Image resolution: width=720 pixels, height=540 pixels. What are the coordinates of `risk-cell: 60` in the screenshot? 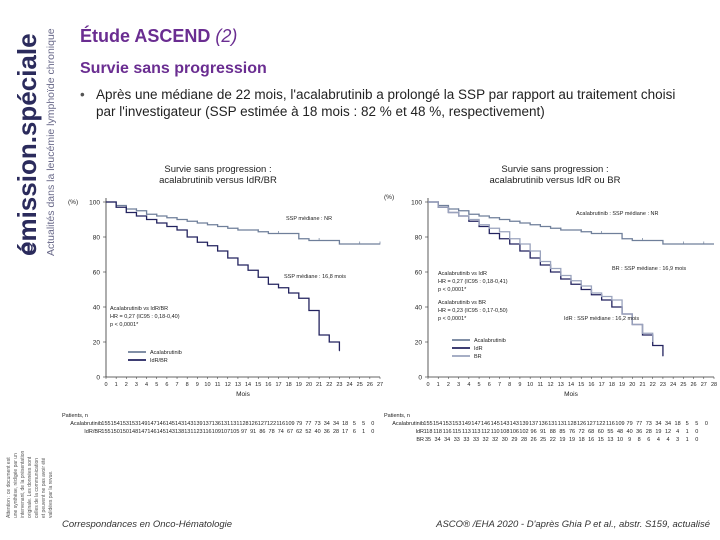 It's located at (601, 432).